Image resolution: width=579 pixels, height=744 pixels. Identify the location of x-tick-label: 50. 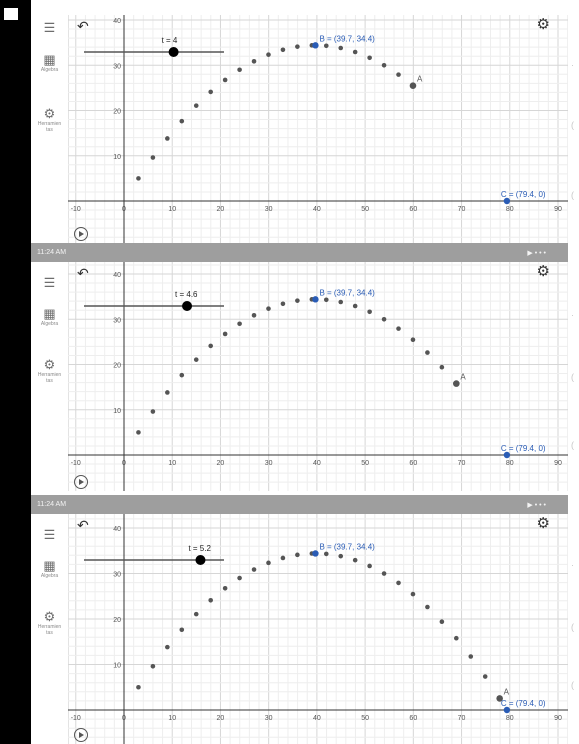
(365, 209).